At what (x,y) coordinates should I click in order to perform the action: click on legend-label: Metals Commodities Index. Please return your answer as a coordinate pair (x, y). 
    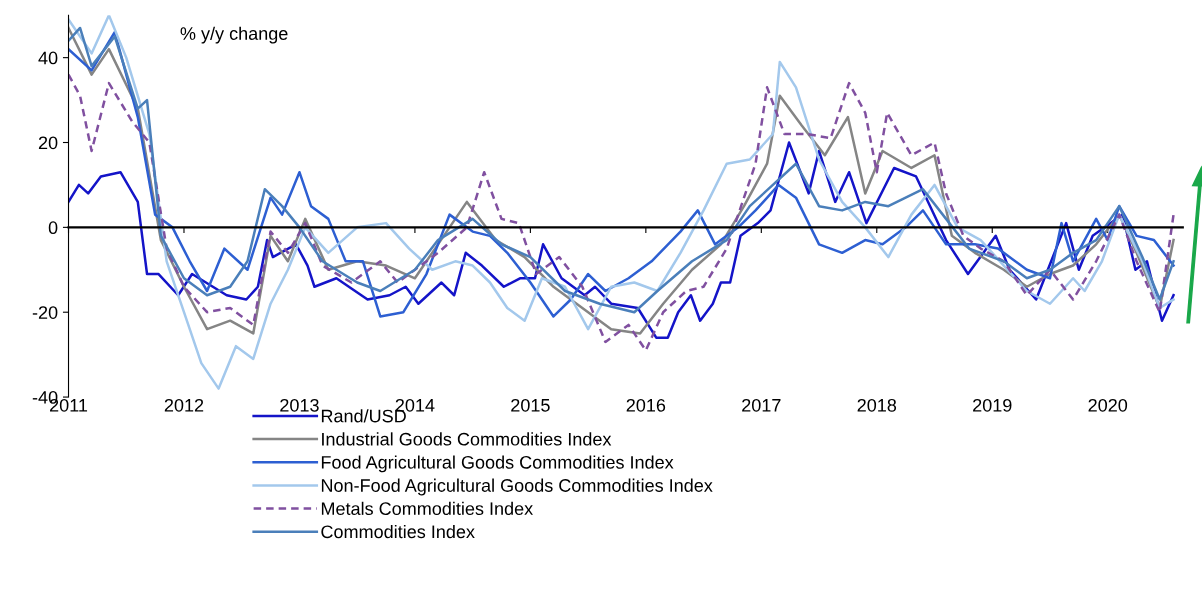
    Looking at the image, I should click on (427, 508).